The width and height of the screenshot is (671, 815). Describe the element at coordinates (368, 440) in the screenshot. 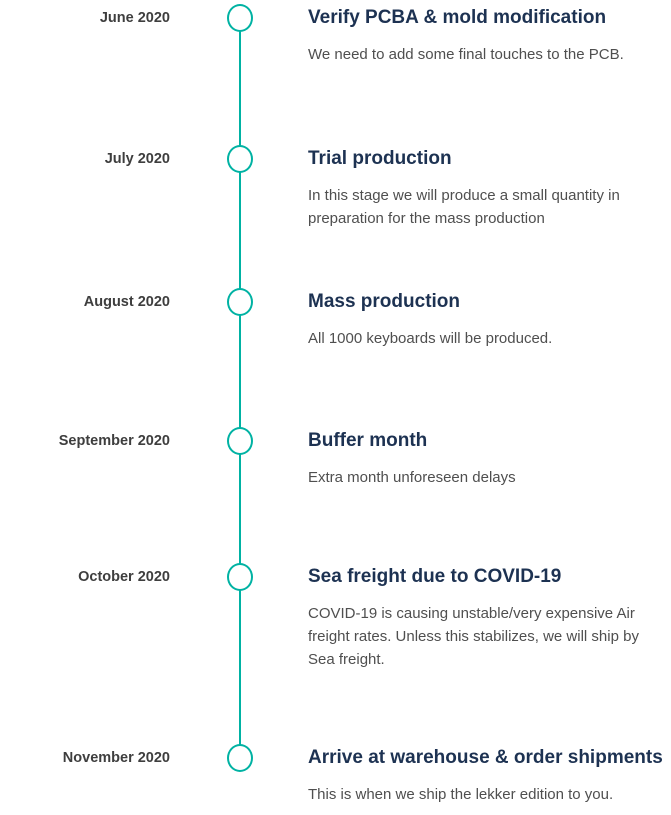

I see `timeline-title: Buffer month` at that location.